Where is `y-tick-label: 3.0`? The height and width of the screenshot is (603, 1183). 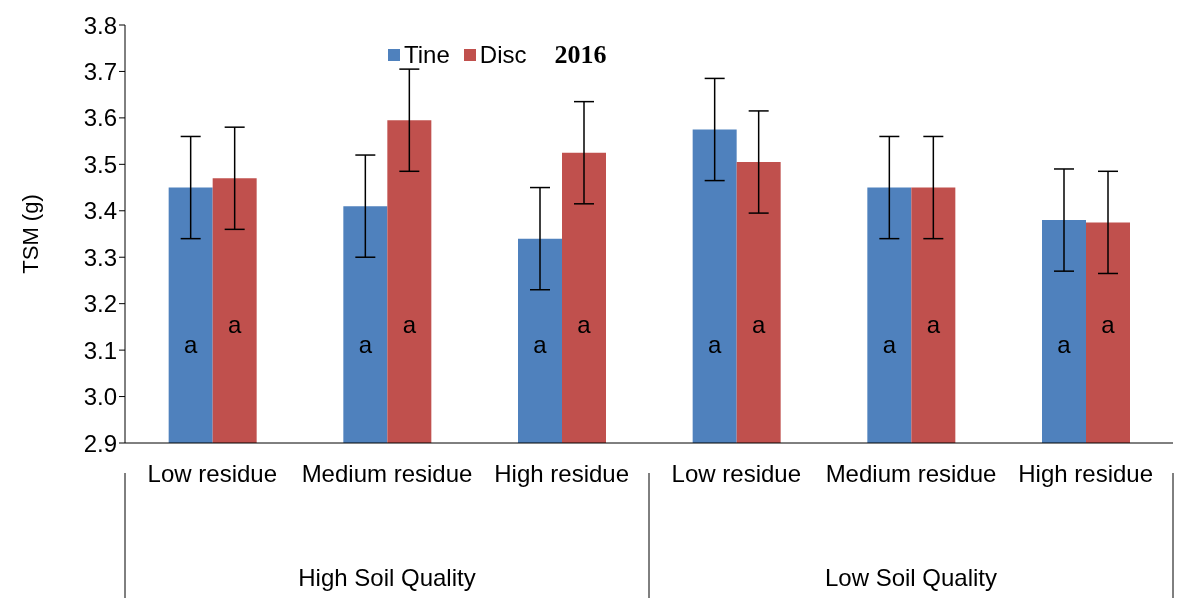 y-tick-label: 3.0 is located at coordinates (100, 397).